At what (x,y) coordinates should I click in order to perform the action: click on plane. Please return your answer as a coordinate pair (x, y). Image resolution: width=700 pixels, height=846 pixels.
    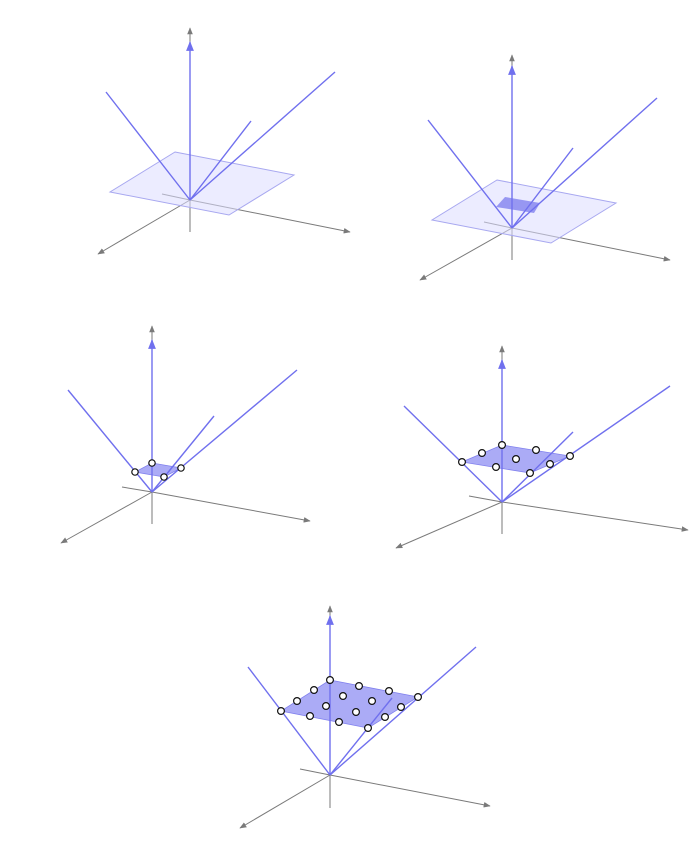
    Looking at the image, I should click on (349, 704).